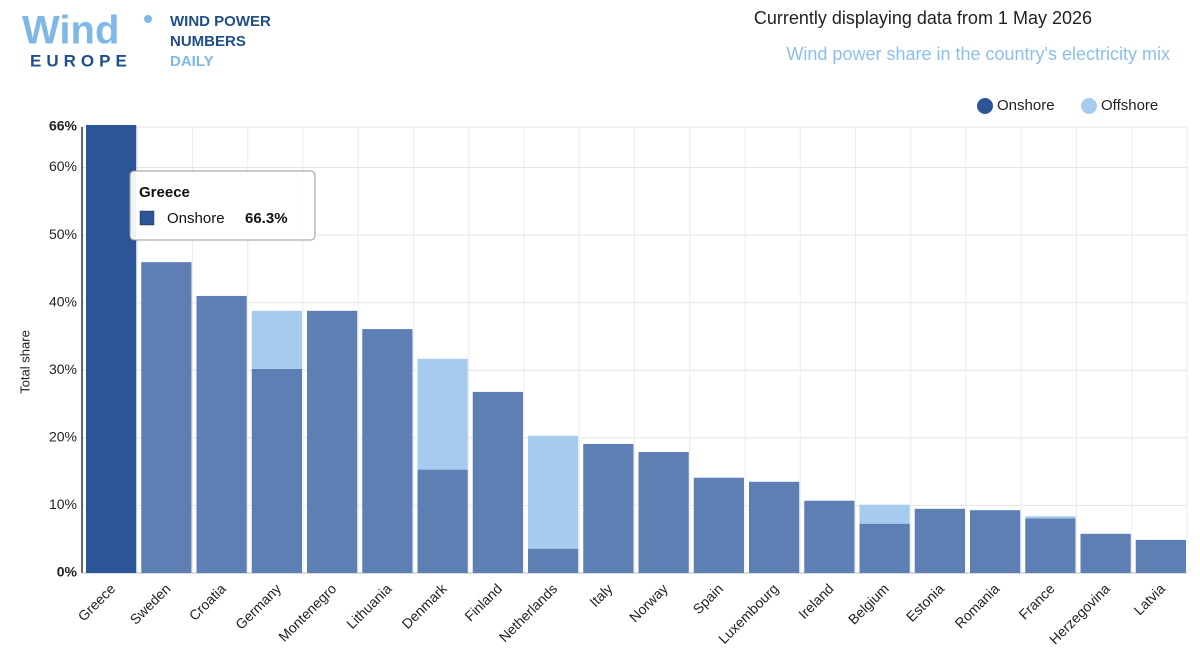 This screenshot has width=1200, height=668. What do you see at coordinates (600, 594) in the screenshot?
I see `x-tick-label: Italy` at bounding box center [600, 594].